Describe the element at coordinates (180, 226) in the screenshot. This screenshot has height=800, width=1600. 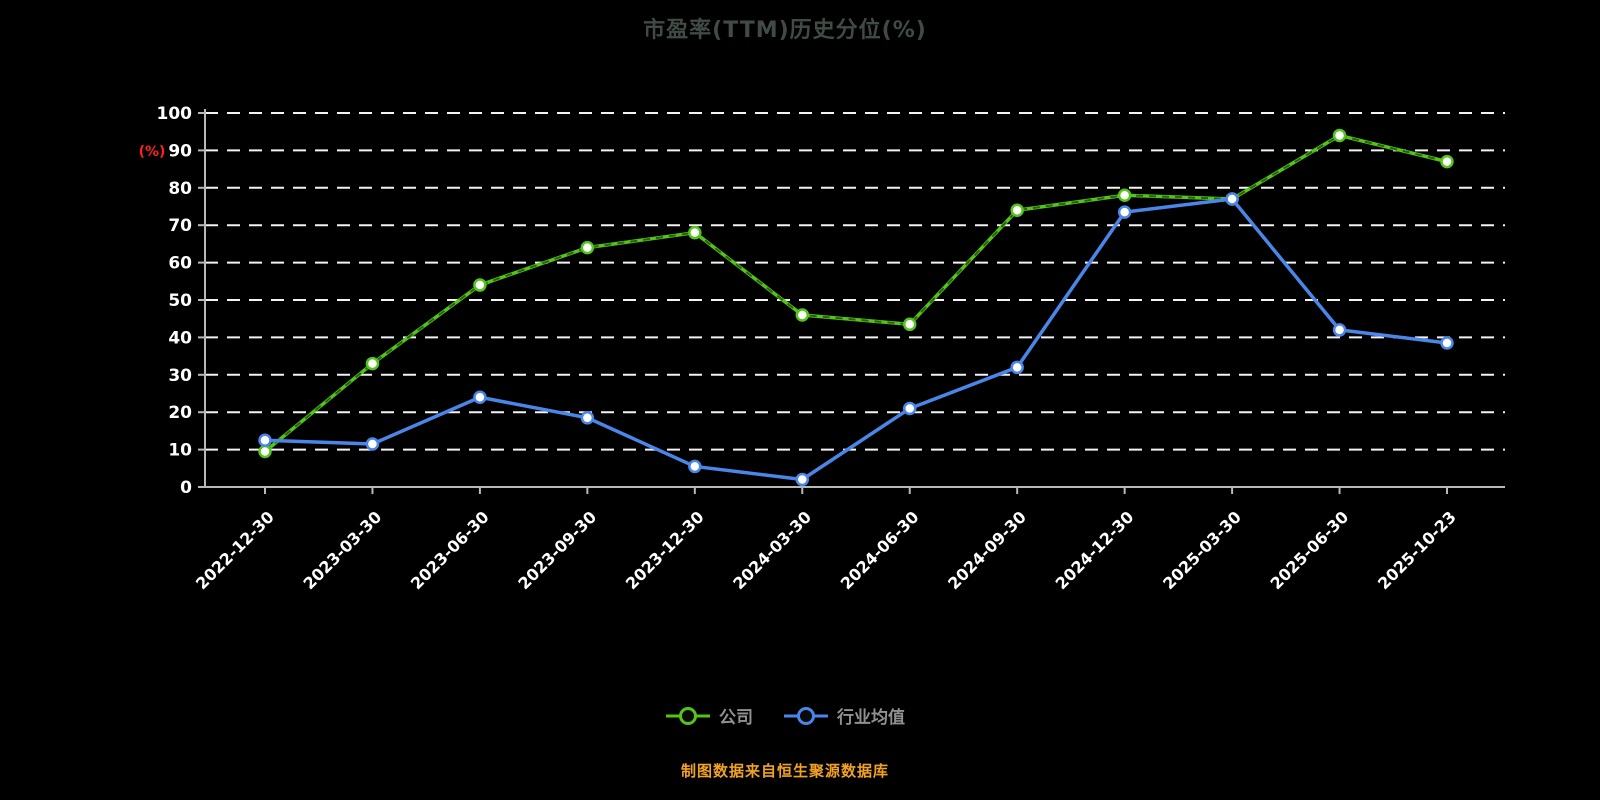
I see `y-tick-label: 70` at that location.